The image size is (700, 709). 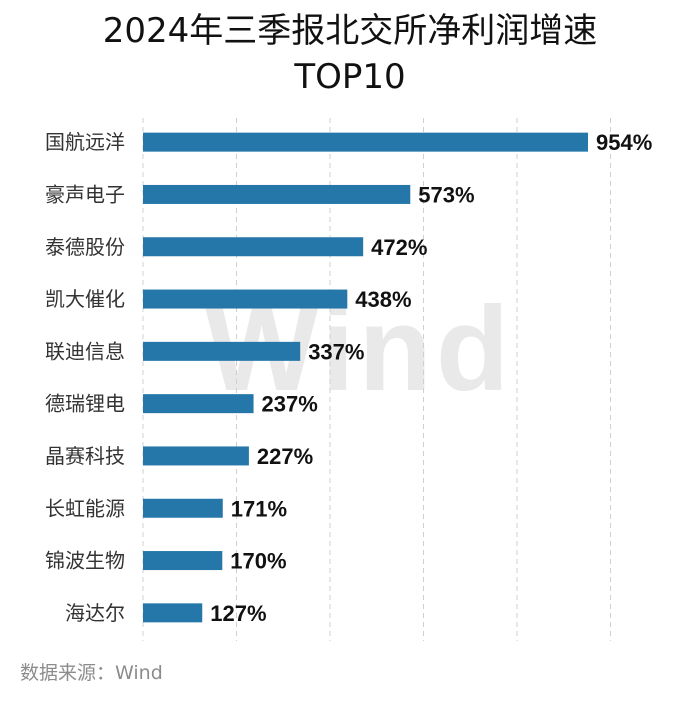 I want to click on data-label: 171%, so click(x=259, y=508).